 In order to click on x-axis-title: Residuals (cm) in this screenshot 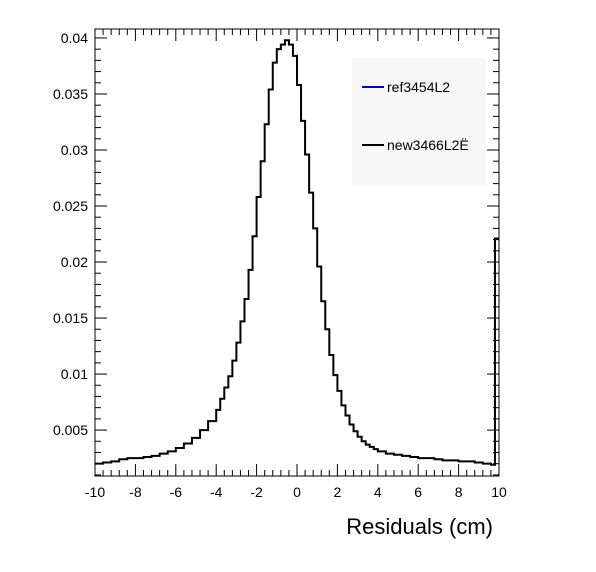, I will do `click(419, 526)`.